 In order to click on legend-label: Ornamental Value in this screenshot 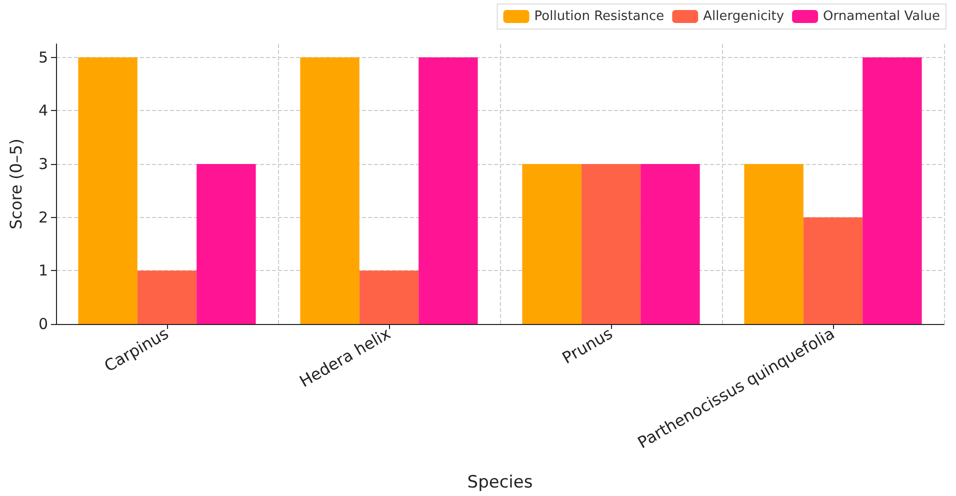, I will do `click(881, 16)`.